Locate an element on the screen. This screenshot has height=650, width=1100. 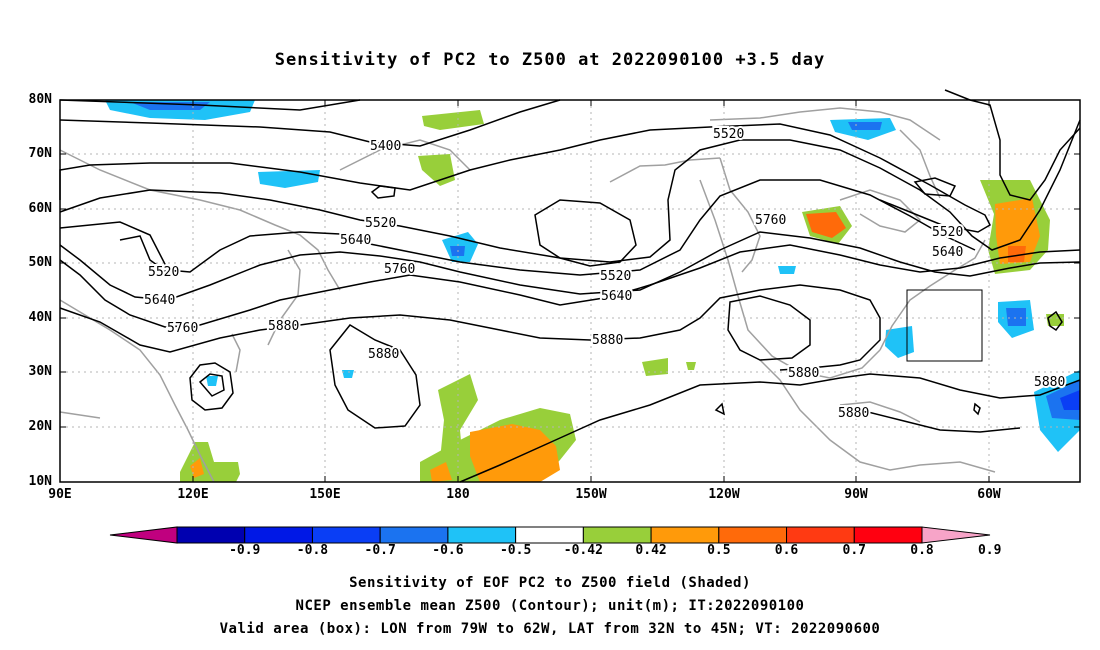
colorbar-tick-label: -0.6 is located at coordinates (448, 550).